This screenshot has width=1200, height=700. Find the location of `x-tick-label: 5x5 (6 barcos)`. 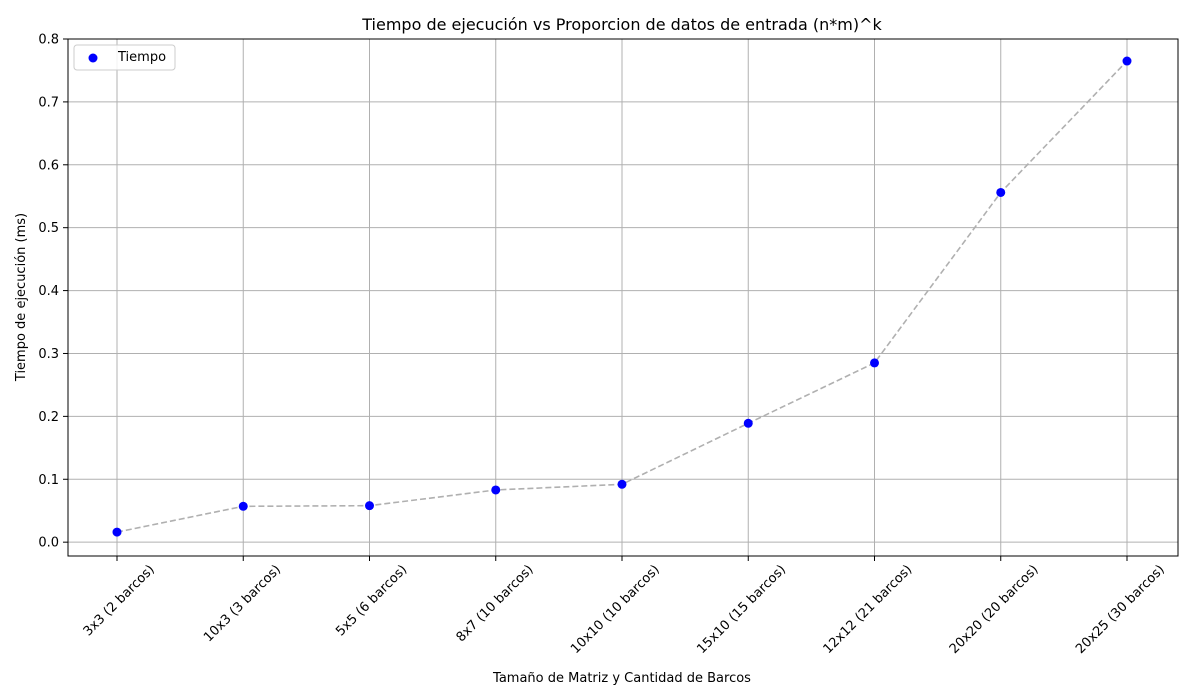

x-tick-label: 5x5 (6 barcos) is located at coordinates (371, 600).